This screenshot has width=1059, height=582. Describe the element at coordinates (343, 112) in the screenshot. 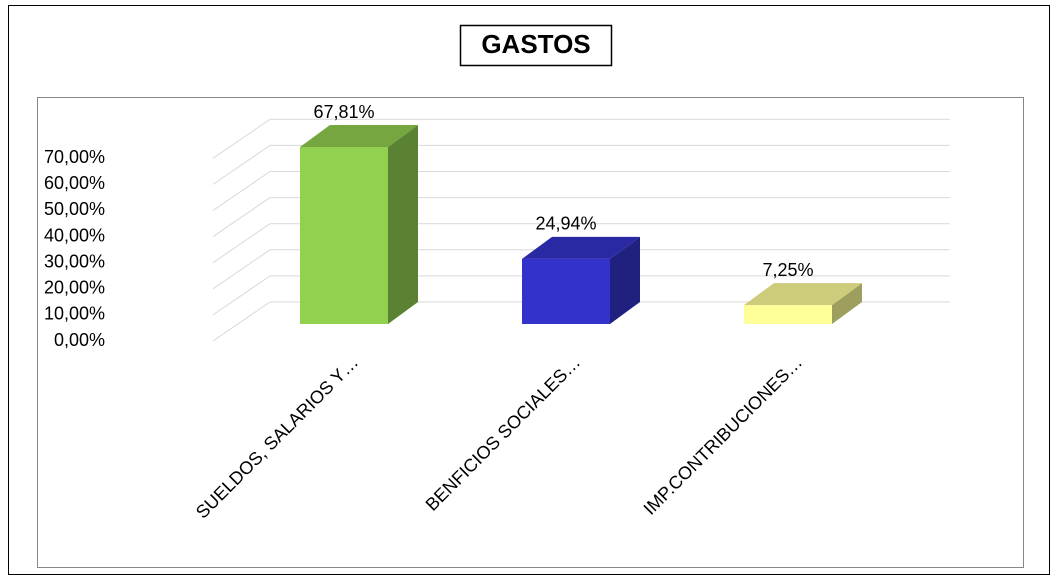

I see `value-label: 67,81%` at that location.